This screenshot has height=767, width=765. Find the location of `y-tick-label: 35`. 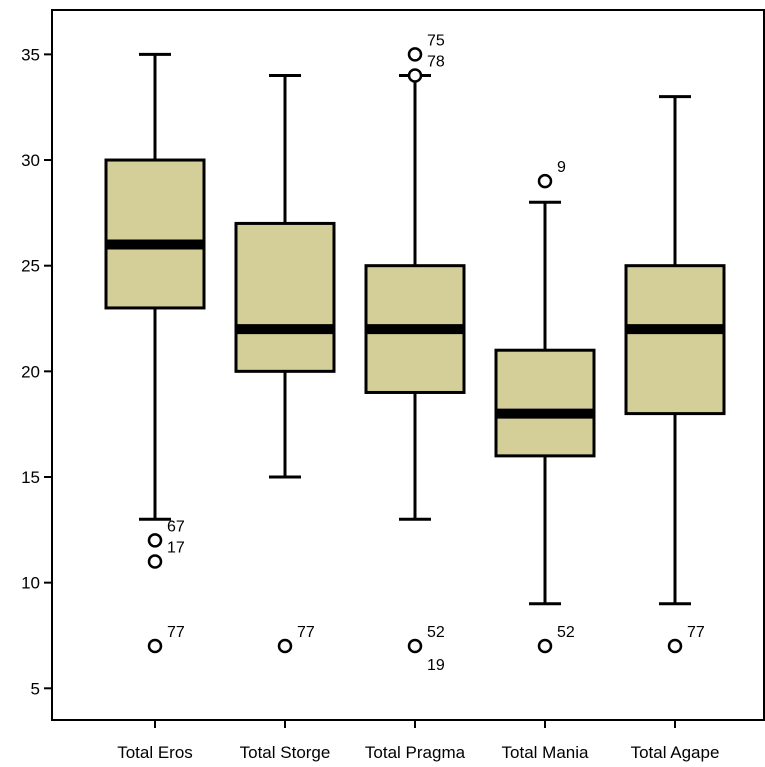

y-tick-label: 35 is located at coordinates (30, 54).